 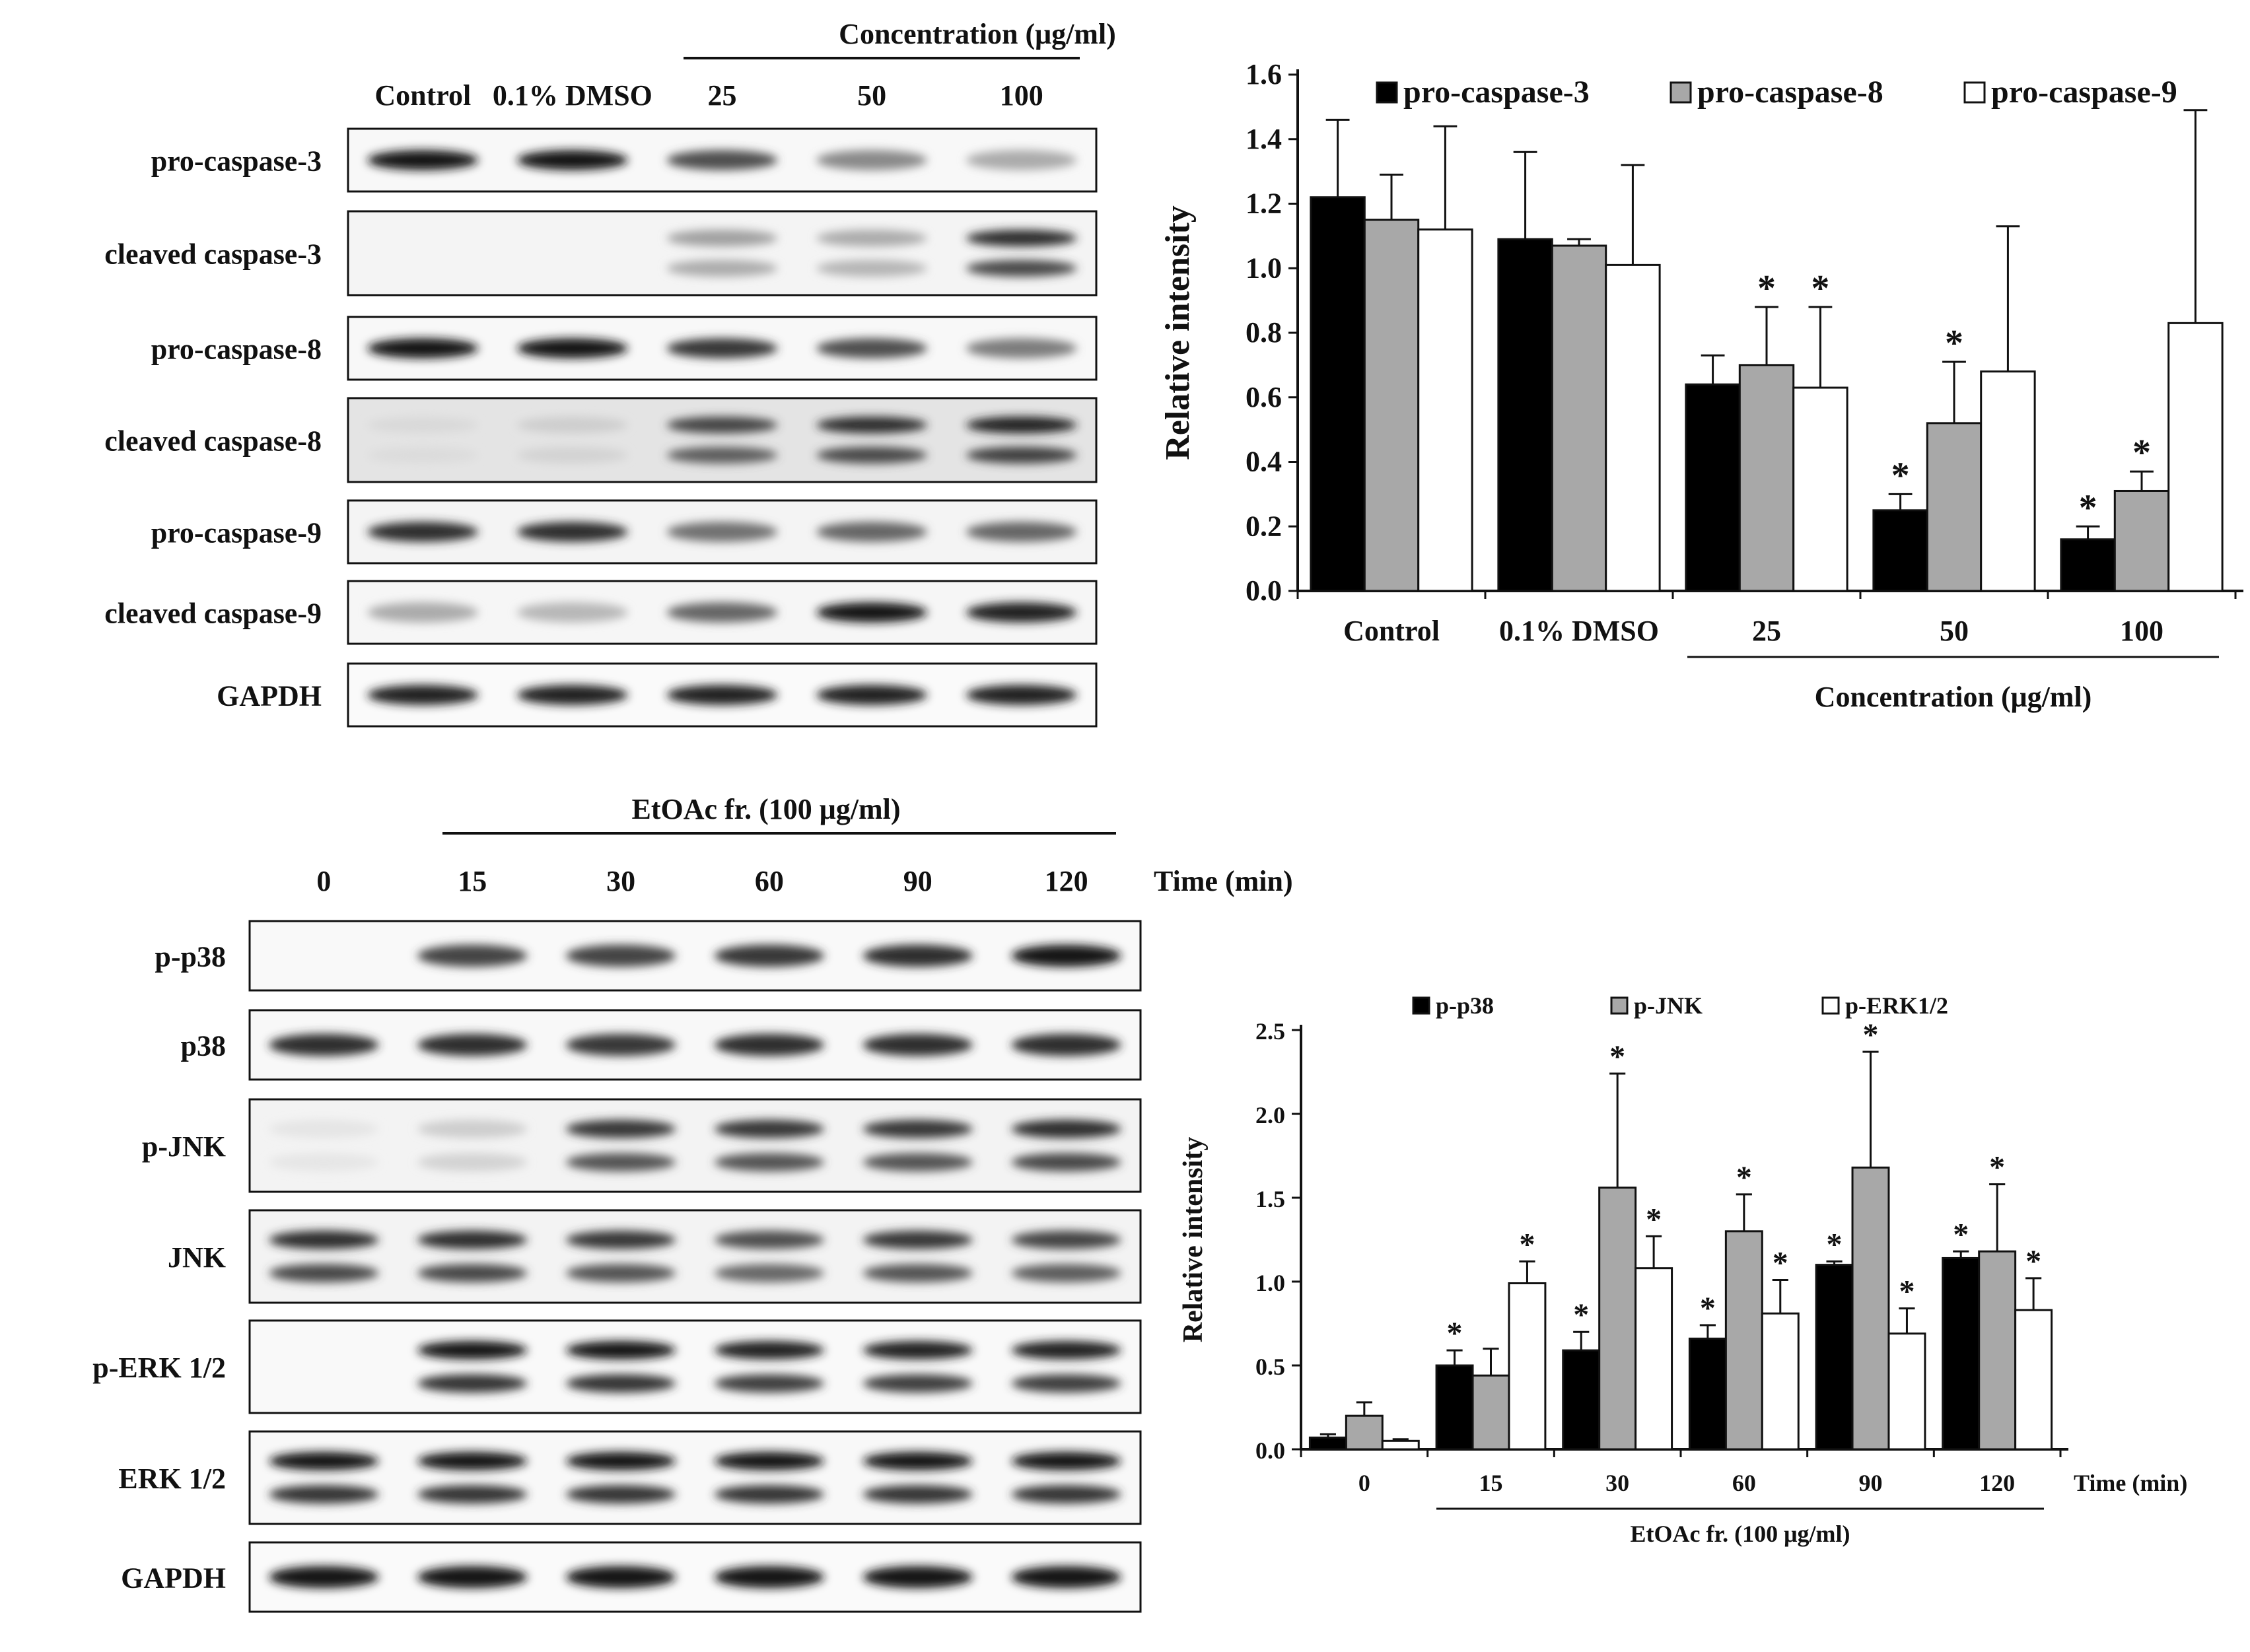 I want to click on blot-row-label: pro-caspase-3, so click(x=236, y=161).